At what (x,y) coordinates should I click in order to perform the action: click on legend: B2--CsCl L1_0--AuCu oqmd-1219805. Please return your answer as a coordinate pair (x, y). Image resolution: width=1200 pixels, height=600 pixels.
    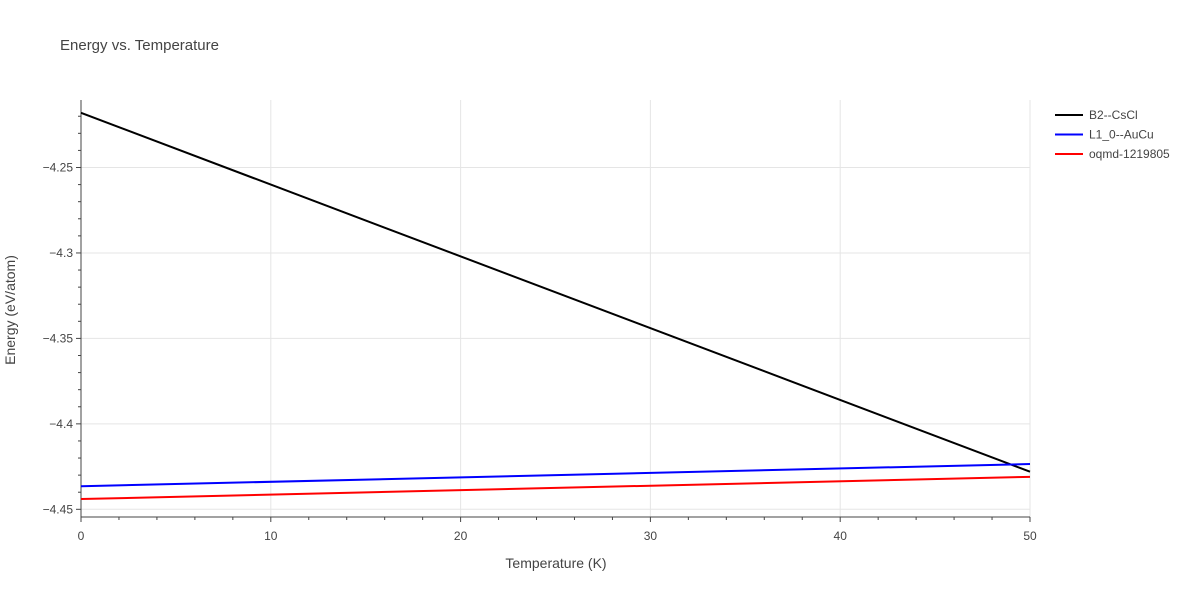
    Looking at the image, I should click on (1112, 134).